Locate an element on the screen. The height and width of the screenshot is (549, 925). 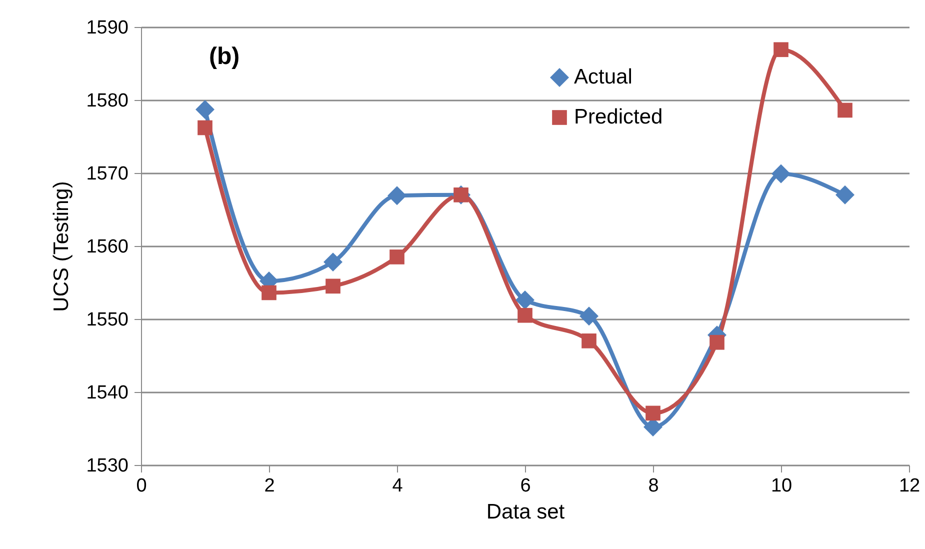
x-tick-label: 0 is located at coordinates (141, 486).